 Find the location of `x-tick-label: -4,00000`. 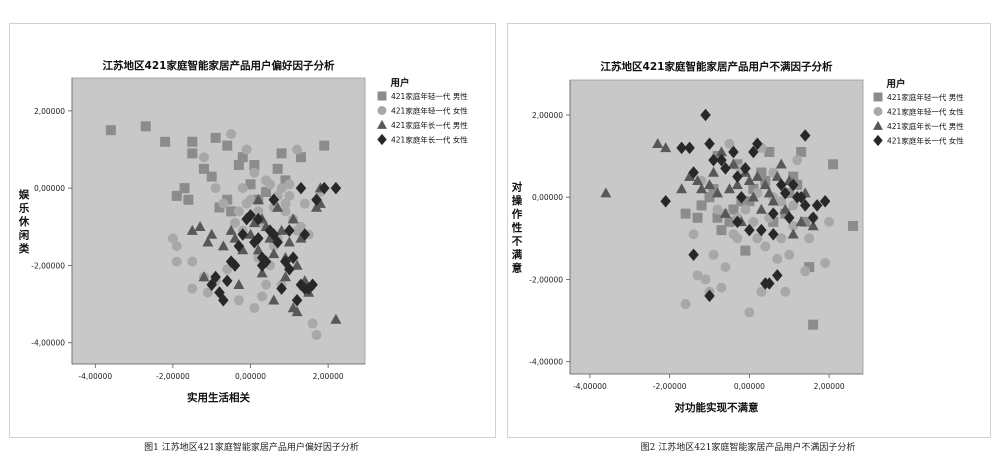

x-tick-label: -4,00000 is located at coordinates (590, 386).